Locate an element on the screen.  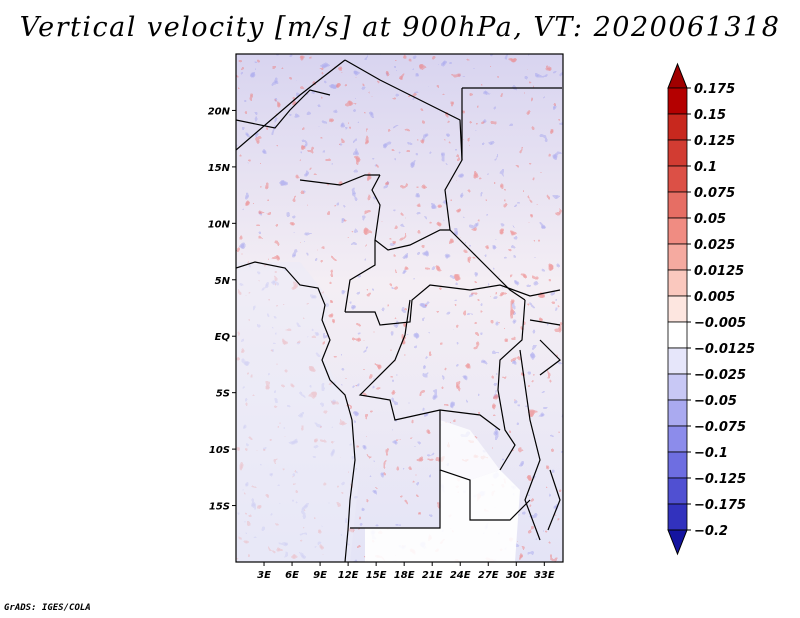
lat-tick-label: 5S is located at coordinates (223, 394).